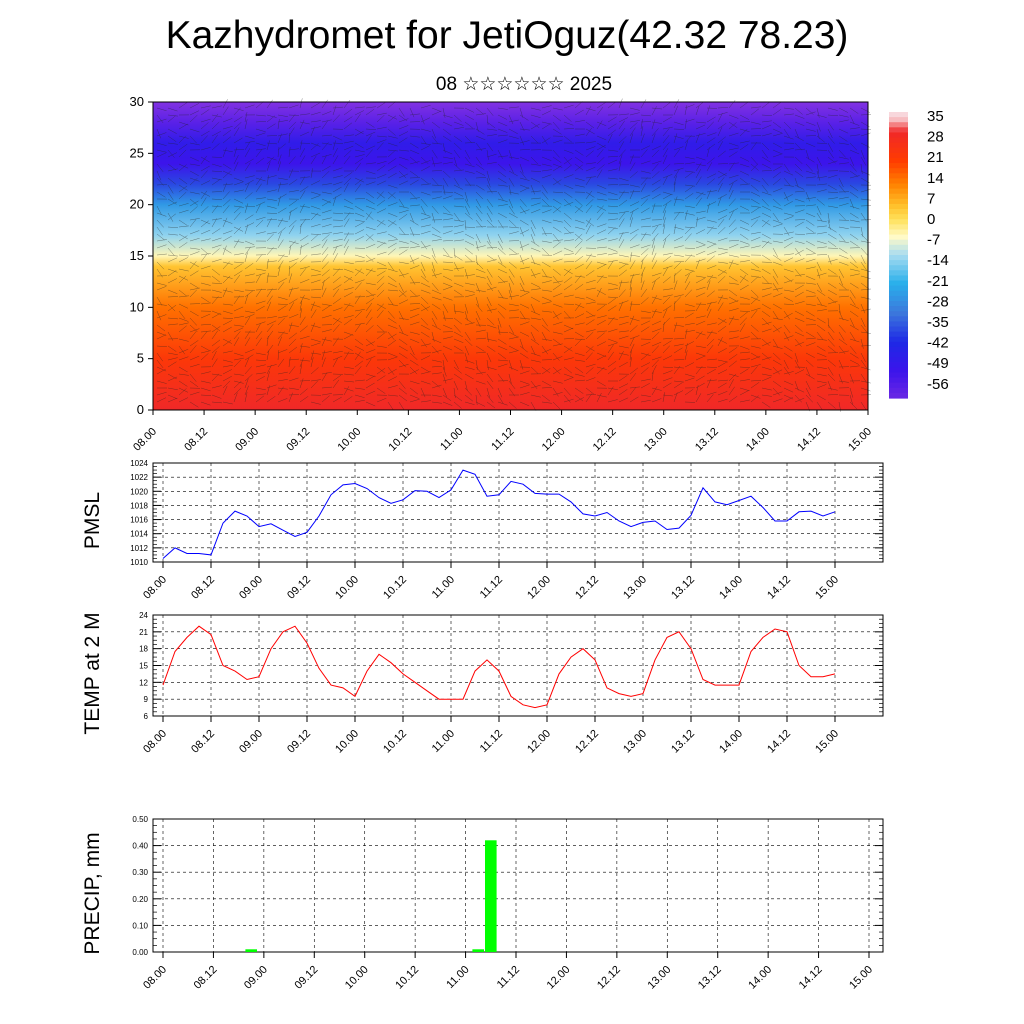  I want to click on x-tick-label: 11.12, so click(491, 587).